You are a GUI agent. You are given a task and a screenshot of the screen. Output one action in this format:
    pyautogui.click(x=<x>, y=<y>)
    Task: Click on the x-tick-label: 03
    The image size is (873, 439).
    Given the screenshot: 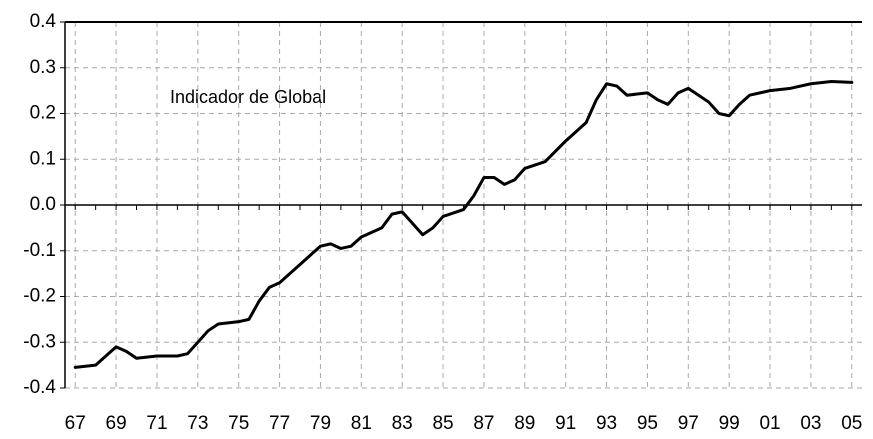 What is the action you would take?
    pyautogui.click(x=810, y=423)
    